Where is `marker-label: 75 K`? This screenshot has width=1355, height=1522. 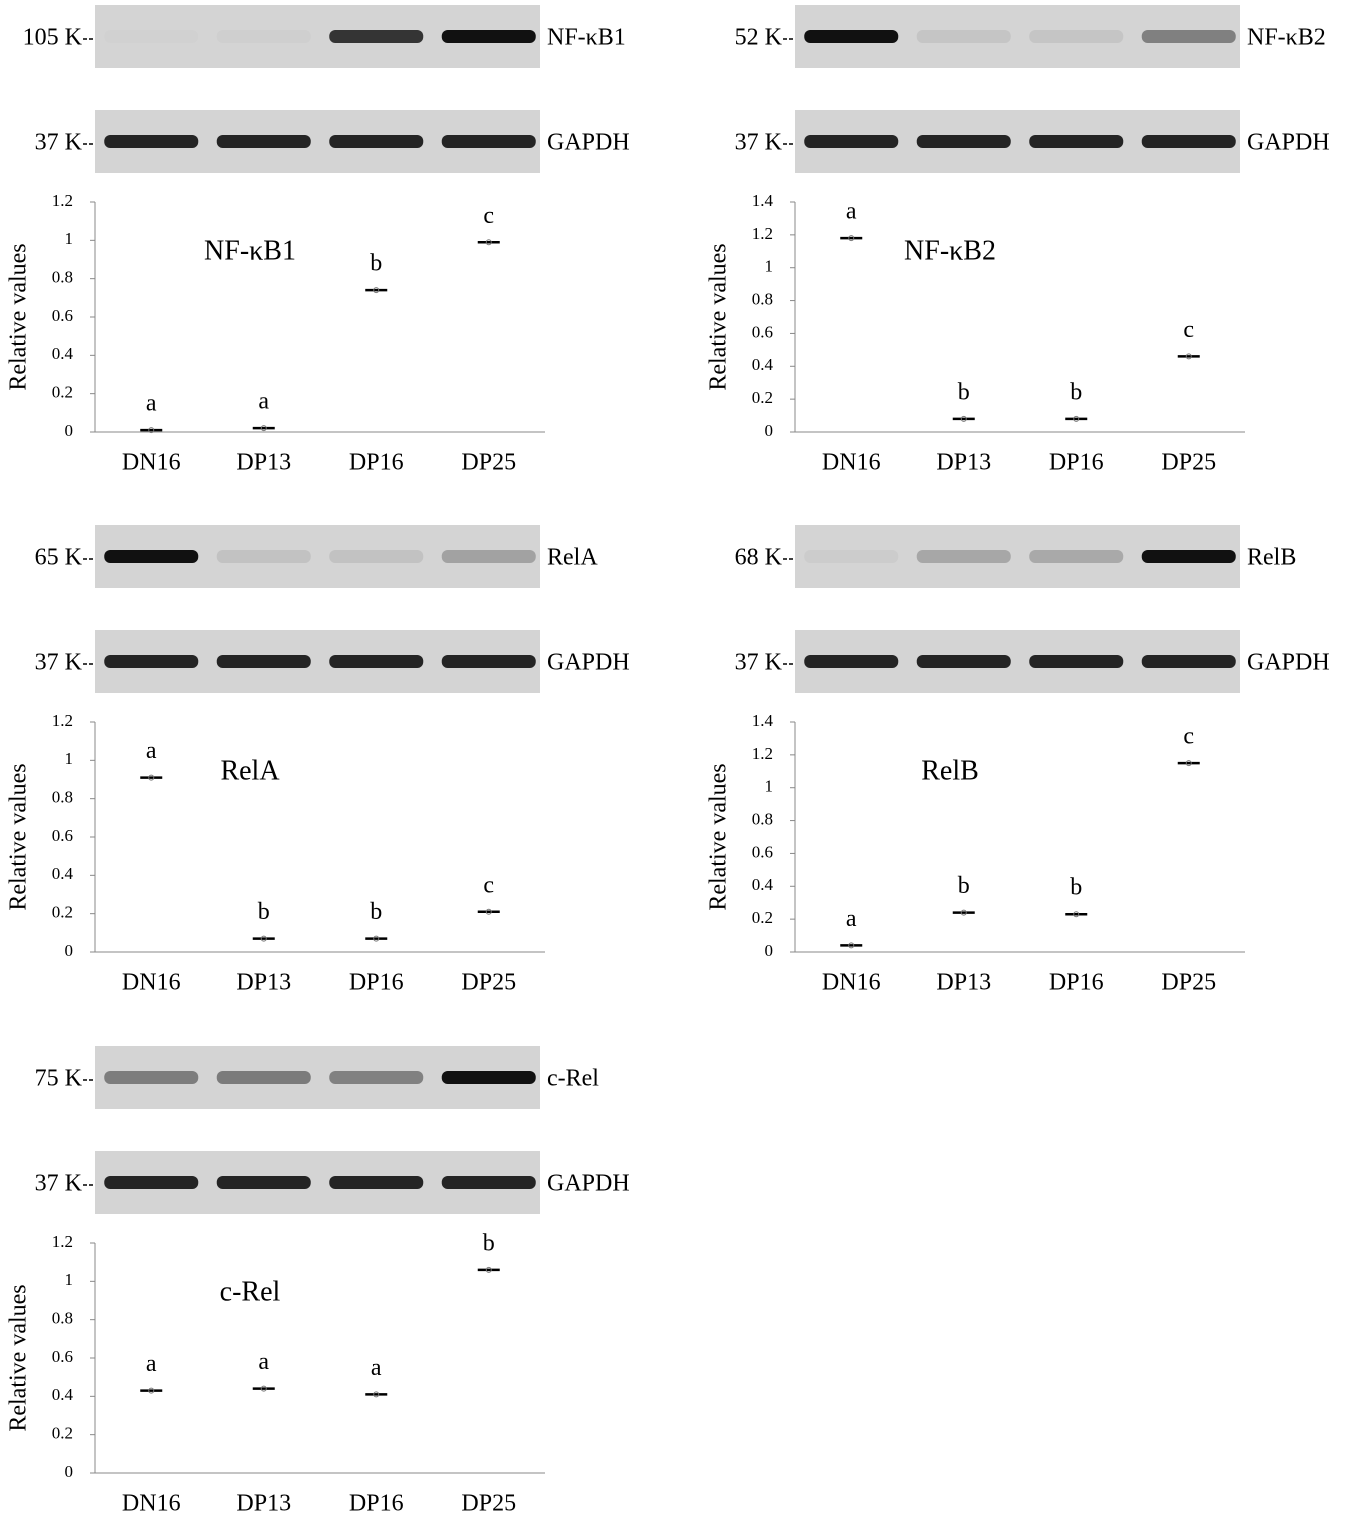 marker-label: 75 K is located at coordinates (59, 1079).